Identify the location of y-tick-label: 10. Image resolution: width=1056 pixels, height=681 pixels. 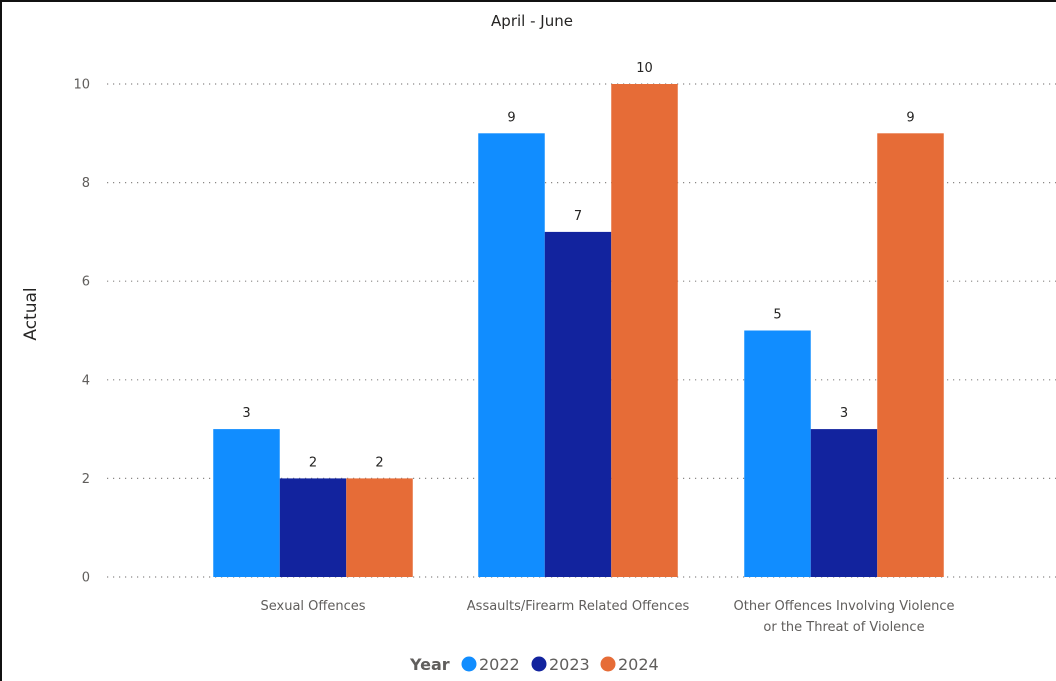
(81, 85).